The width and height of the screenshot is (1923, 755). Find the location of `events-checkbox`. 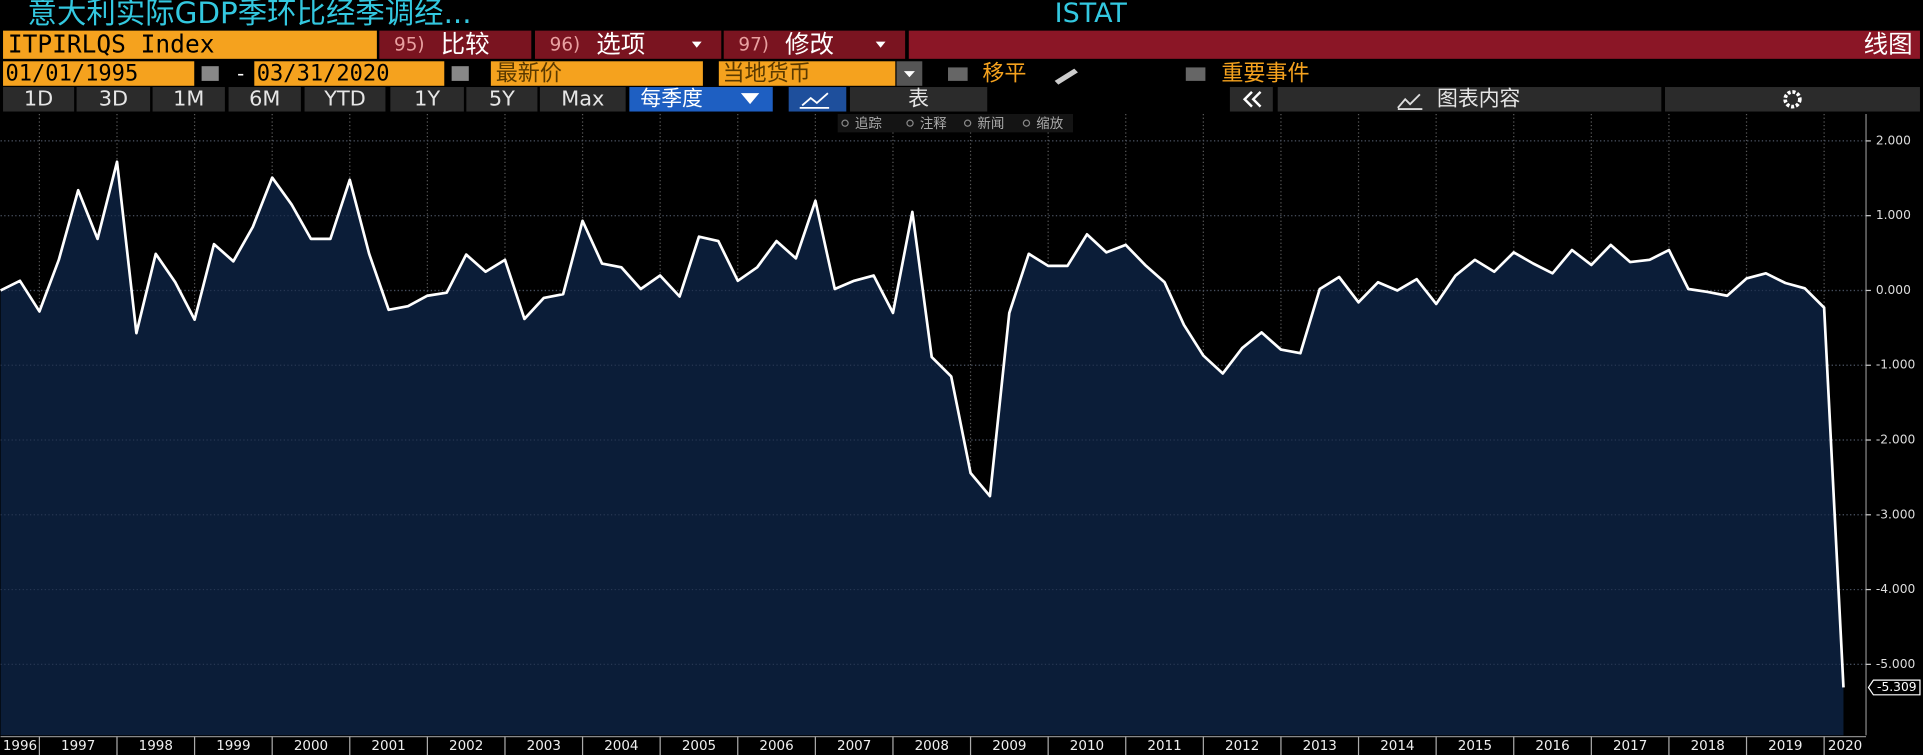

events-checkbox is located at coordinates (1195, 74).